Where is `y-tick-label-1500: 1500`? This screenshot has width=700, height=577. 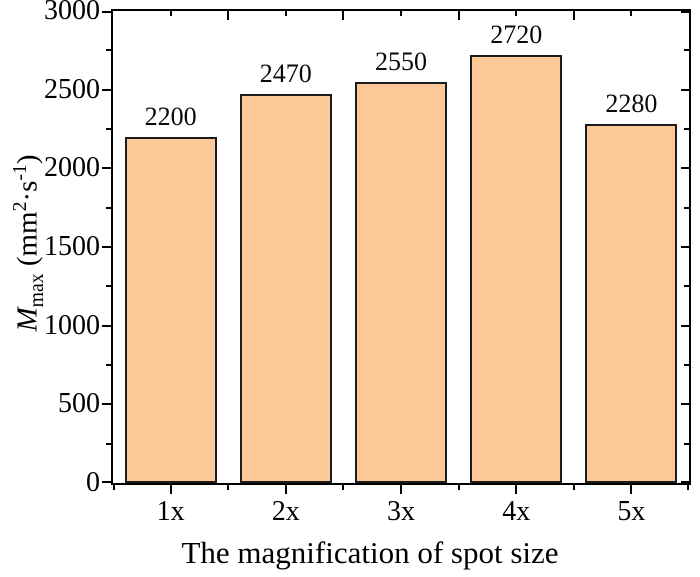
y-tick-label-1500: 1500 is located at coordinates (72, 246).